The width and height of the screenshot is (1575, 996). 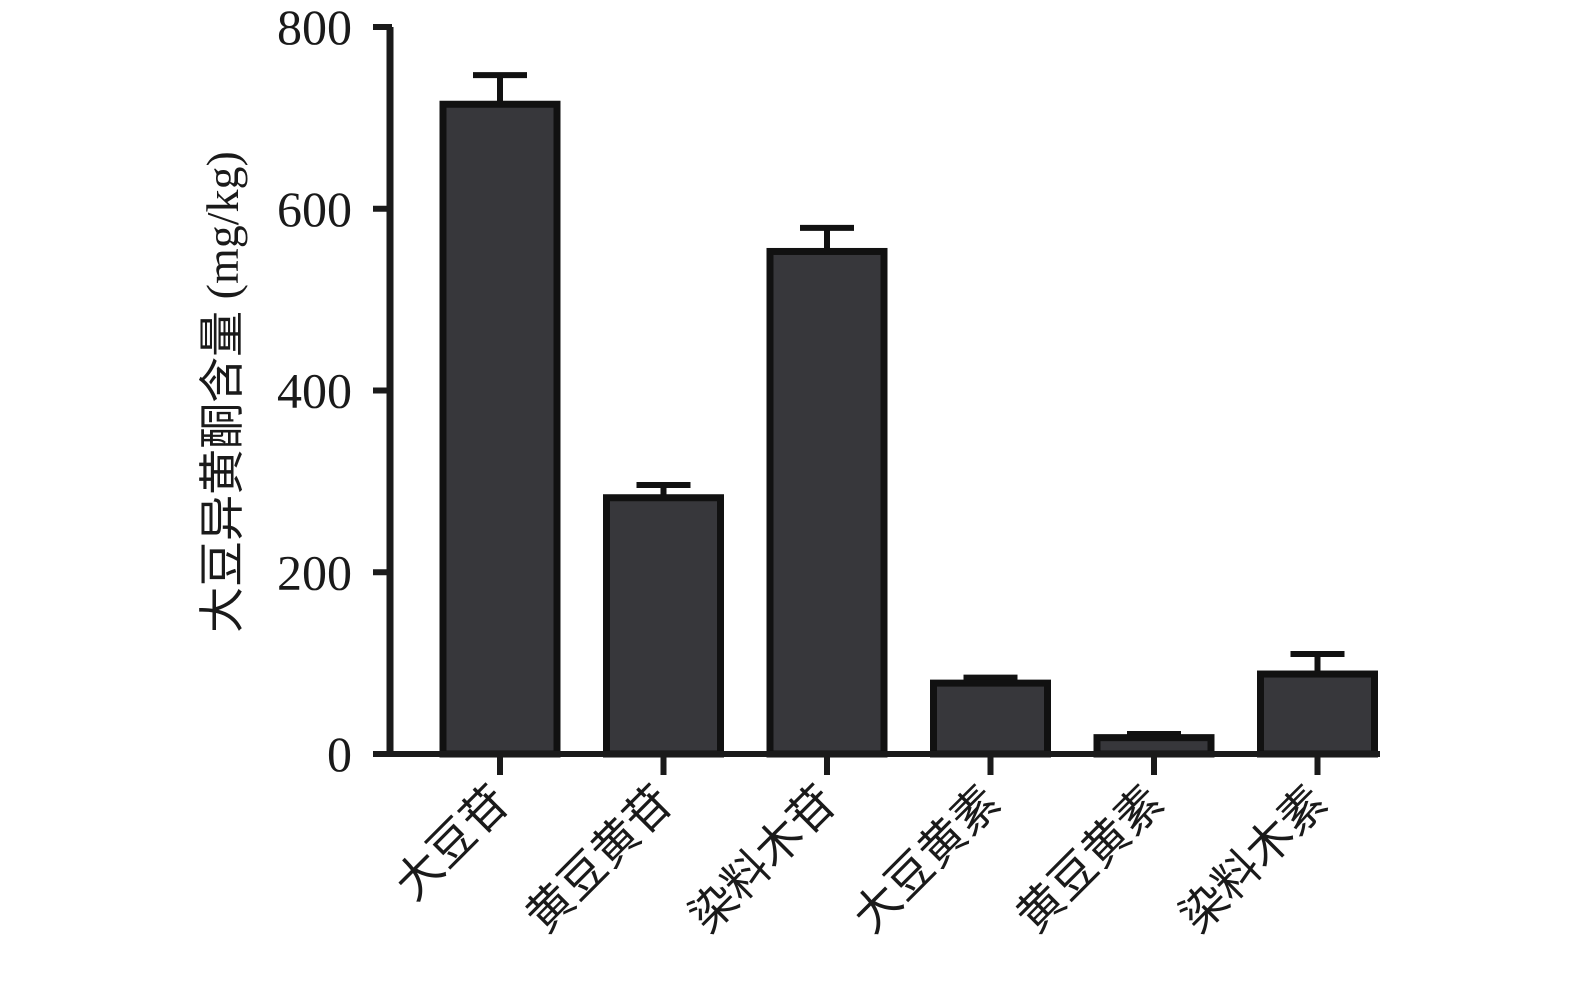 I want to click on y-tick-label: 0, so click(x=339, y=754).